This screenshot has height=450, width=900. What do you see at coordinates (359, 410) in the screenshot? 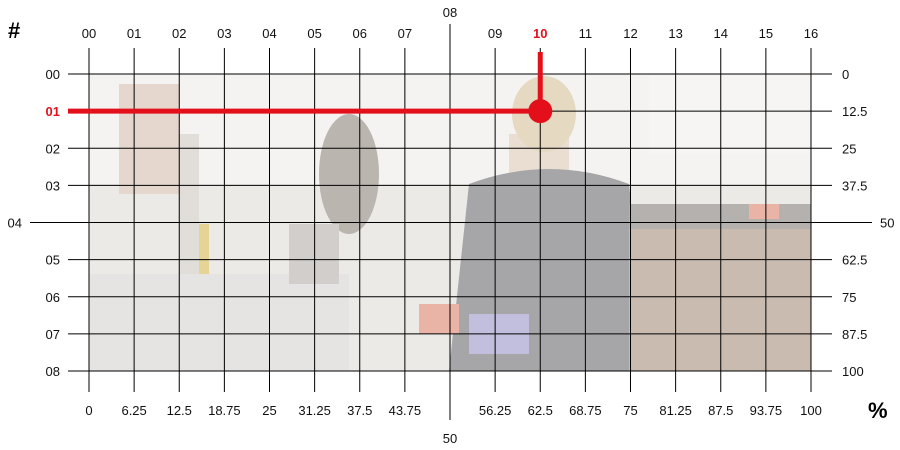
I see `bottom-percent-label: 37.5` at bounding box center [359, 410].